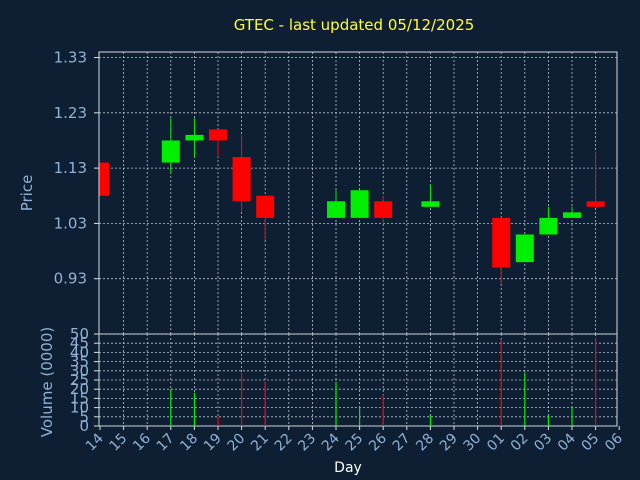  I want to click on volume-axis-label: Volume (0000), so click(47, 382).